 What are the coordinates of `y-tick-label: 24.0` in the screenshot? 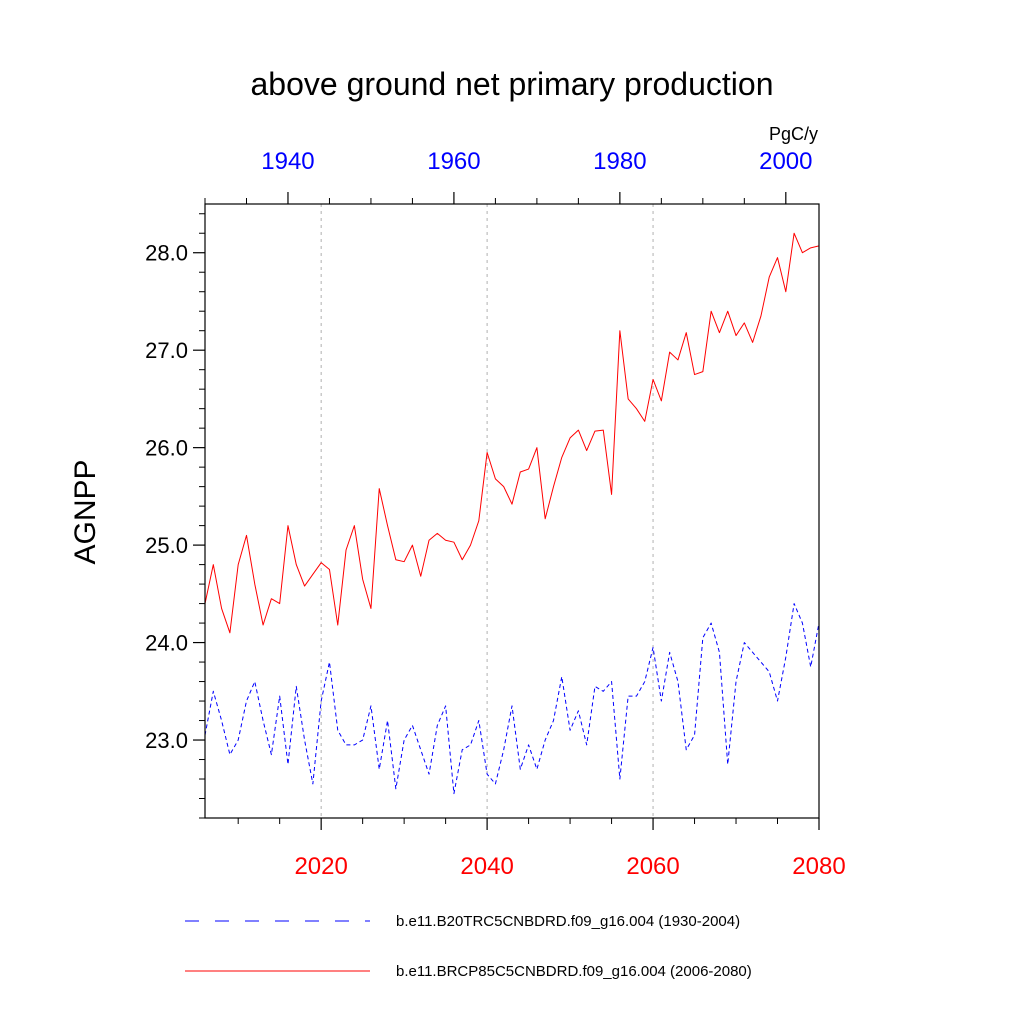 It's located at (166, 643).